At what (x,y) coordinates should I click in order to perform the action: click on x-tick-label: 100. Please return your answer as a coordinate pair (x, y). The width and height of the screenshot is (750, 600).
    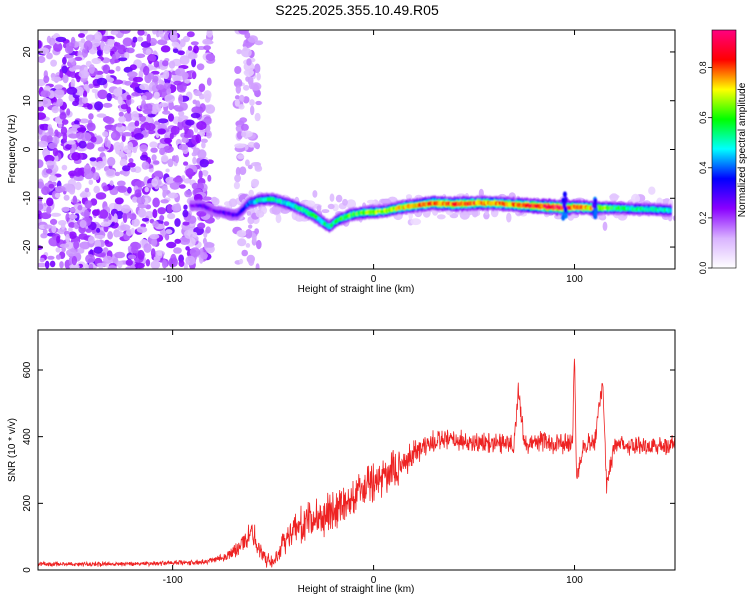
    Looking at the image, I should click on (574, 279).